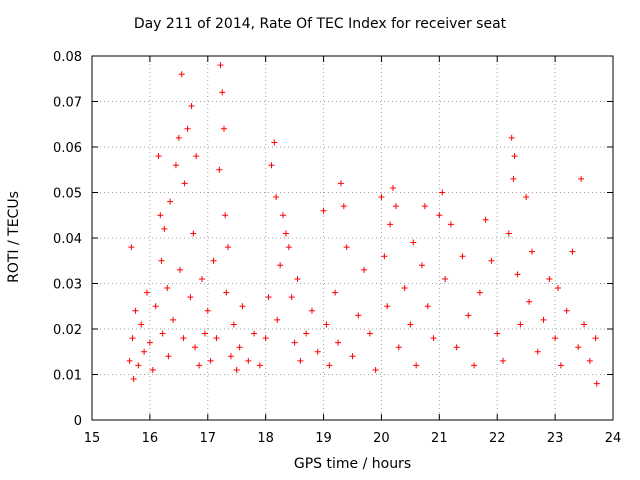  Describe the element at coordinates (352, 464) in the screenshot. I see `x-axis-label: GPS time / hours` at that location.